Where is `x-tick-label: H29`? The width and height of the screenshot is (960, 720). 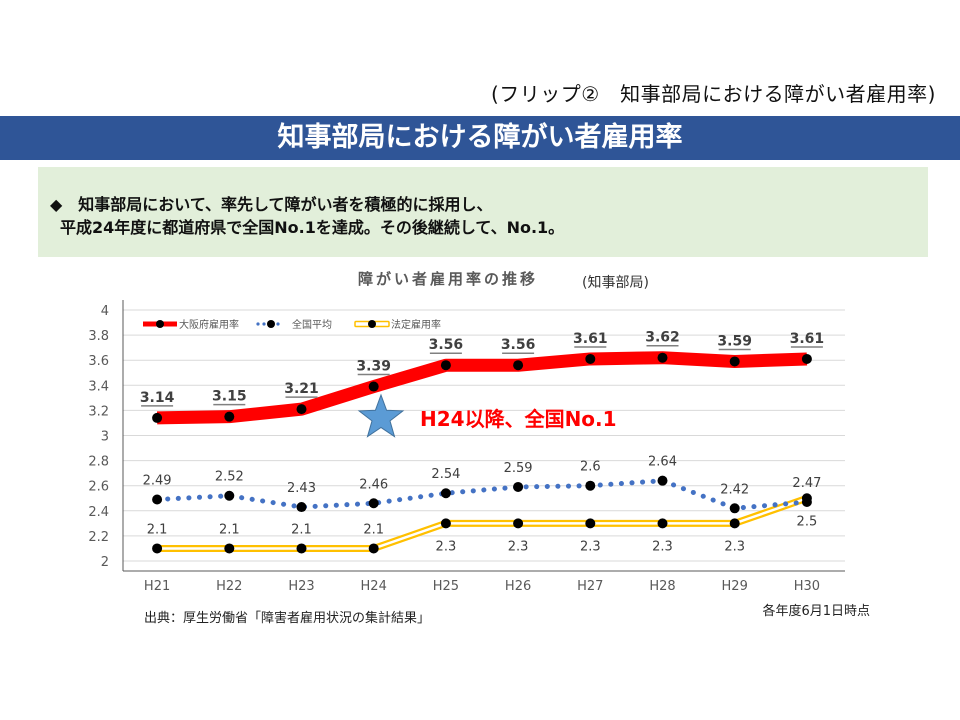
x-tick-label: H29 is located at coordinates (735, 586).